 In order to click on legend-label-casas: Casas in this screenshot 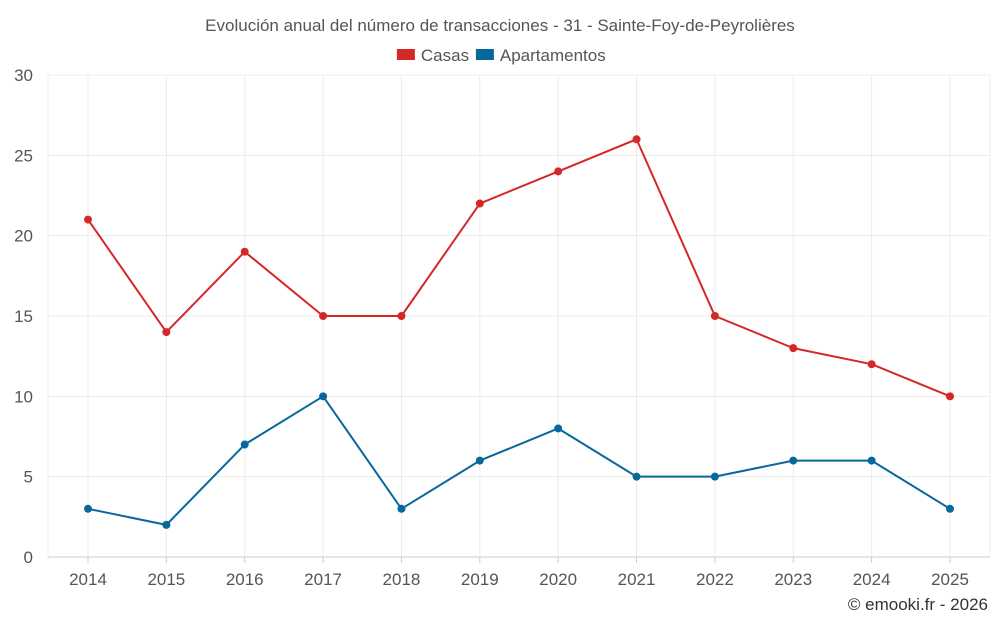, I will do `click(445, 55)`.